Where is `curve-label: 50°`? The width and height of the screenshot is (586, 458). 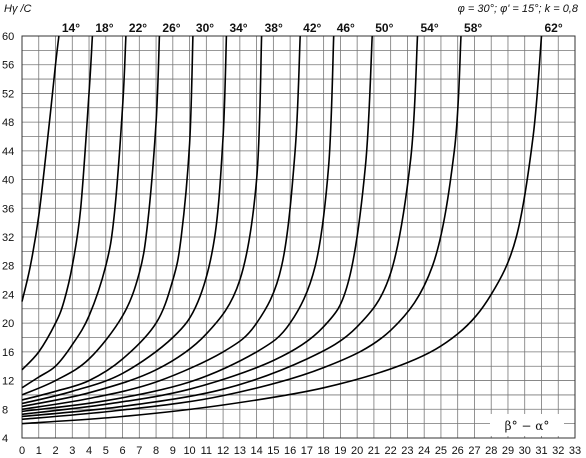 curve-label: 50° is located at coordinates (384, 28).